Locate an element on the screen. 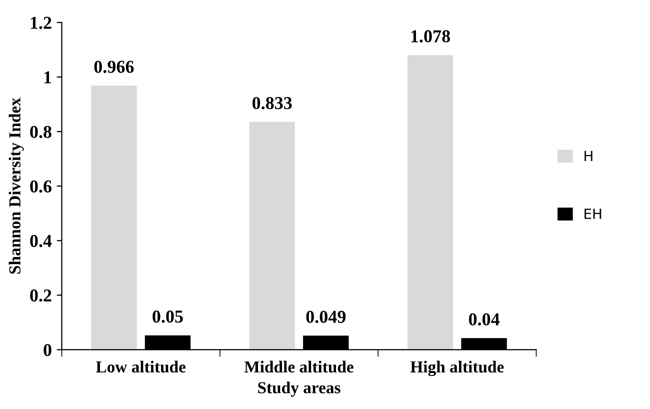 The width and height of the screenshot is (650, 409). data-label: 0.049 is located at coordinates (326, 317).